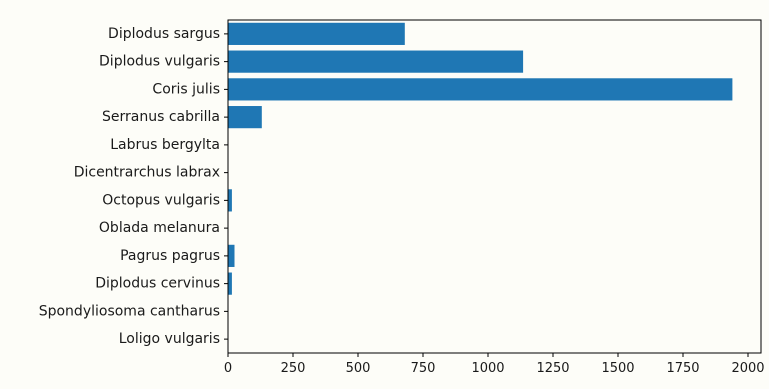  What do you see at coordinates (129, 311) in the screenshot?
I see `category-label: Spondyliosoma cantharus` at bounding box center [129, 311].